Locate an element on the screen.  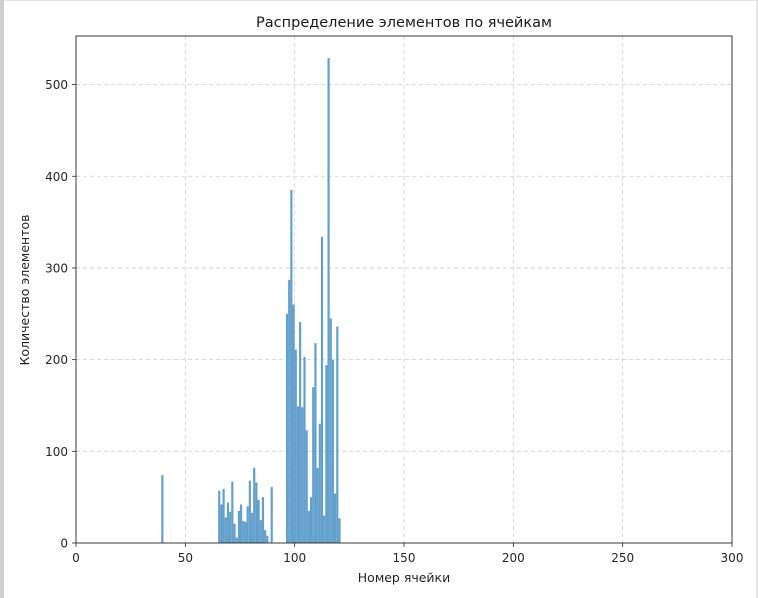
y-tick-label: 500 is located at coordinates (56, 85).